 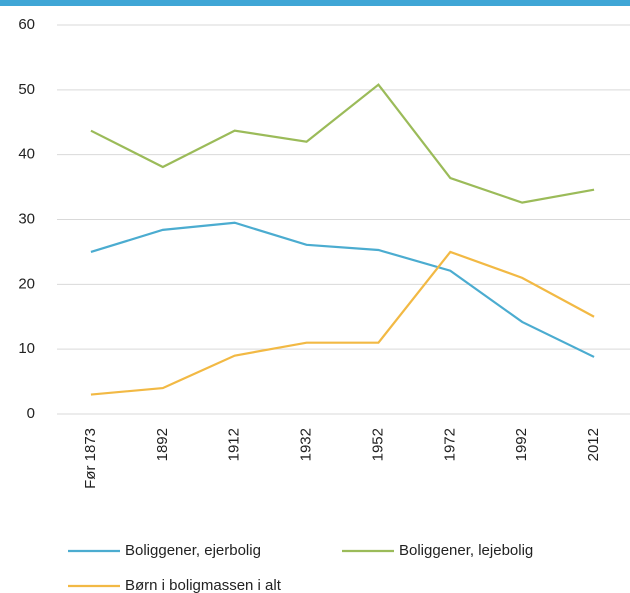 I want to click on y-tick-label: 40, so click(x=26, y=154).